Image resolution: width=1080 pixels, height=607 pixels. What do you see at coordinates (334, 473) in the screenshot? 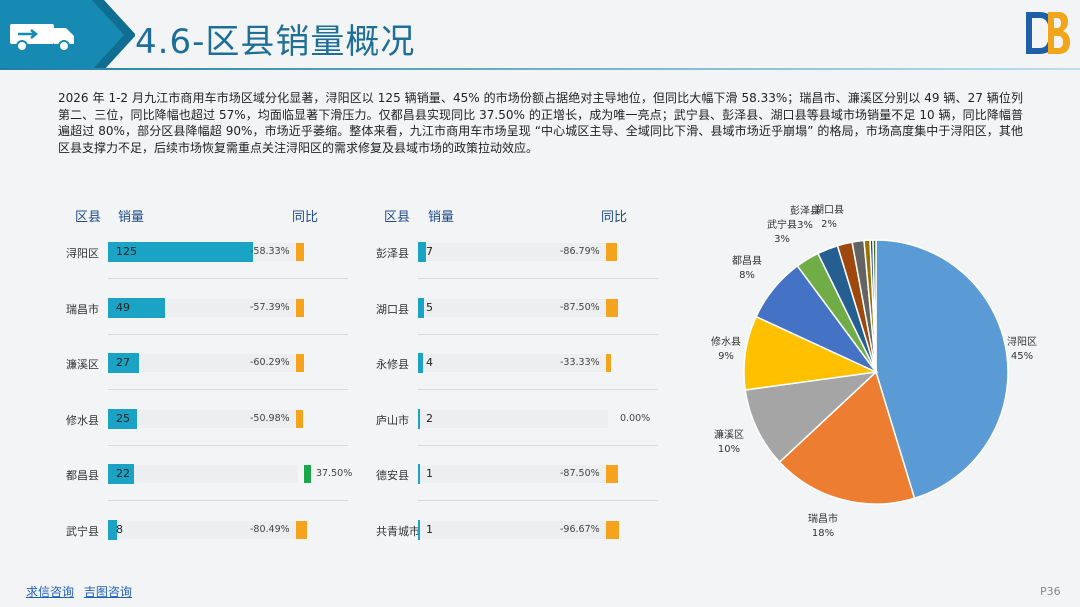
I see `yoy-label: 37.50%` at bounding box center [334, 473].